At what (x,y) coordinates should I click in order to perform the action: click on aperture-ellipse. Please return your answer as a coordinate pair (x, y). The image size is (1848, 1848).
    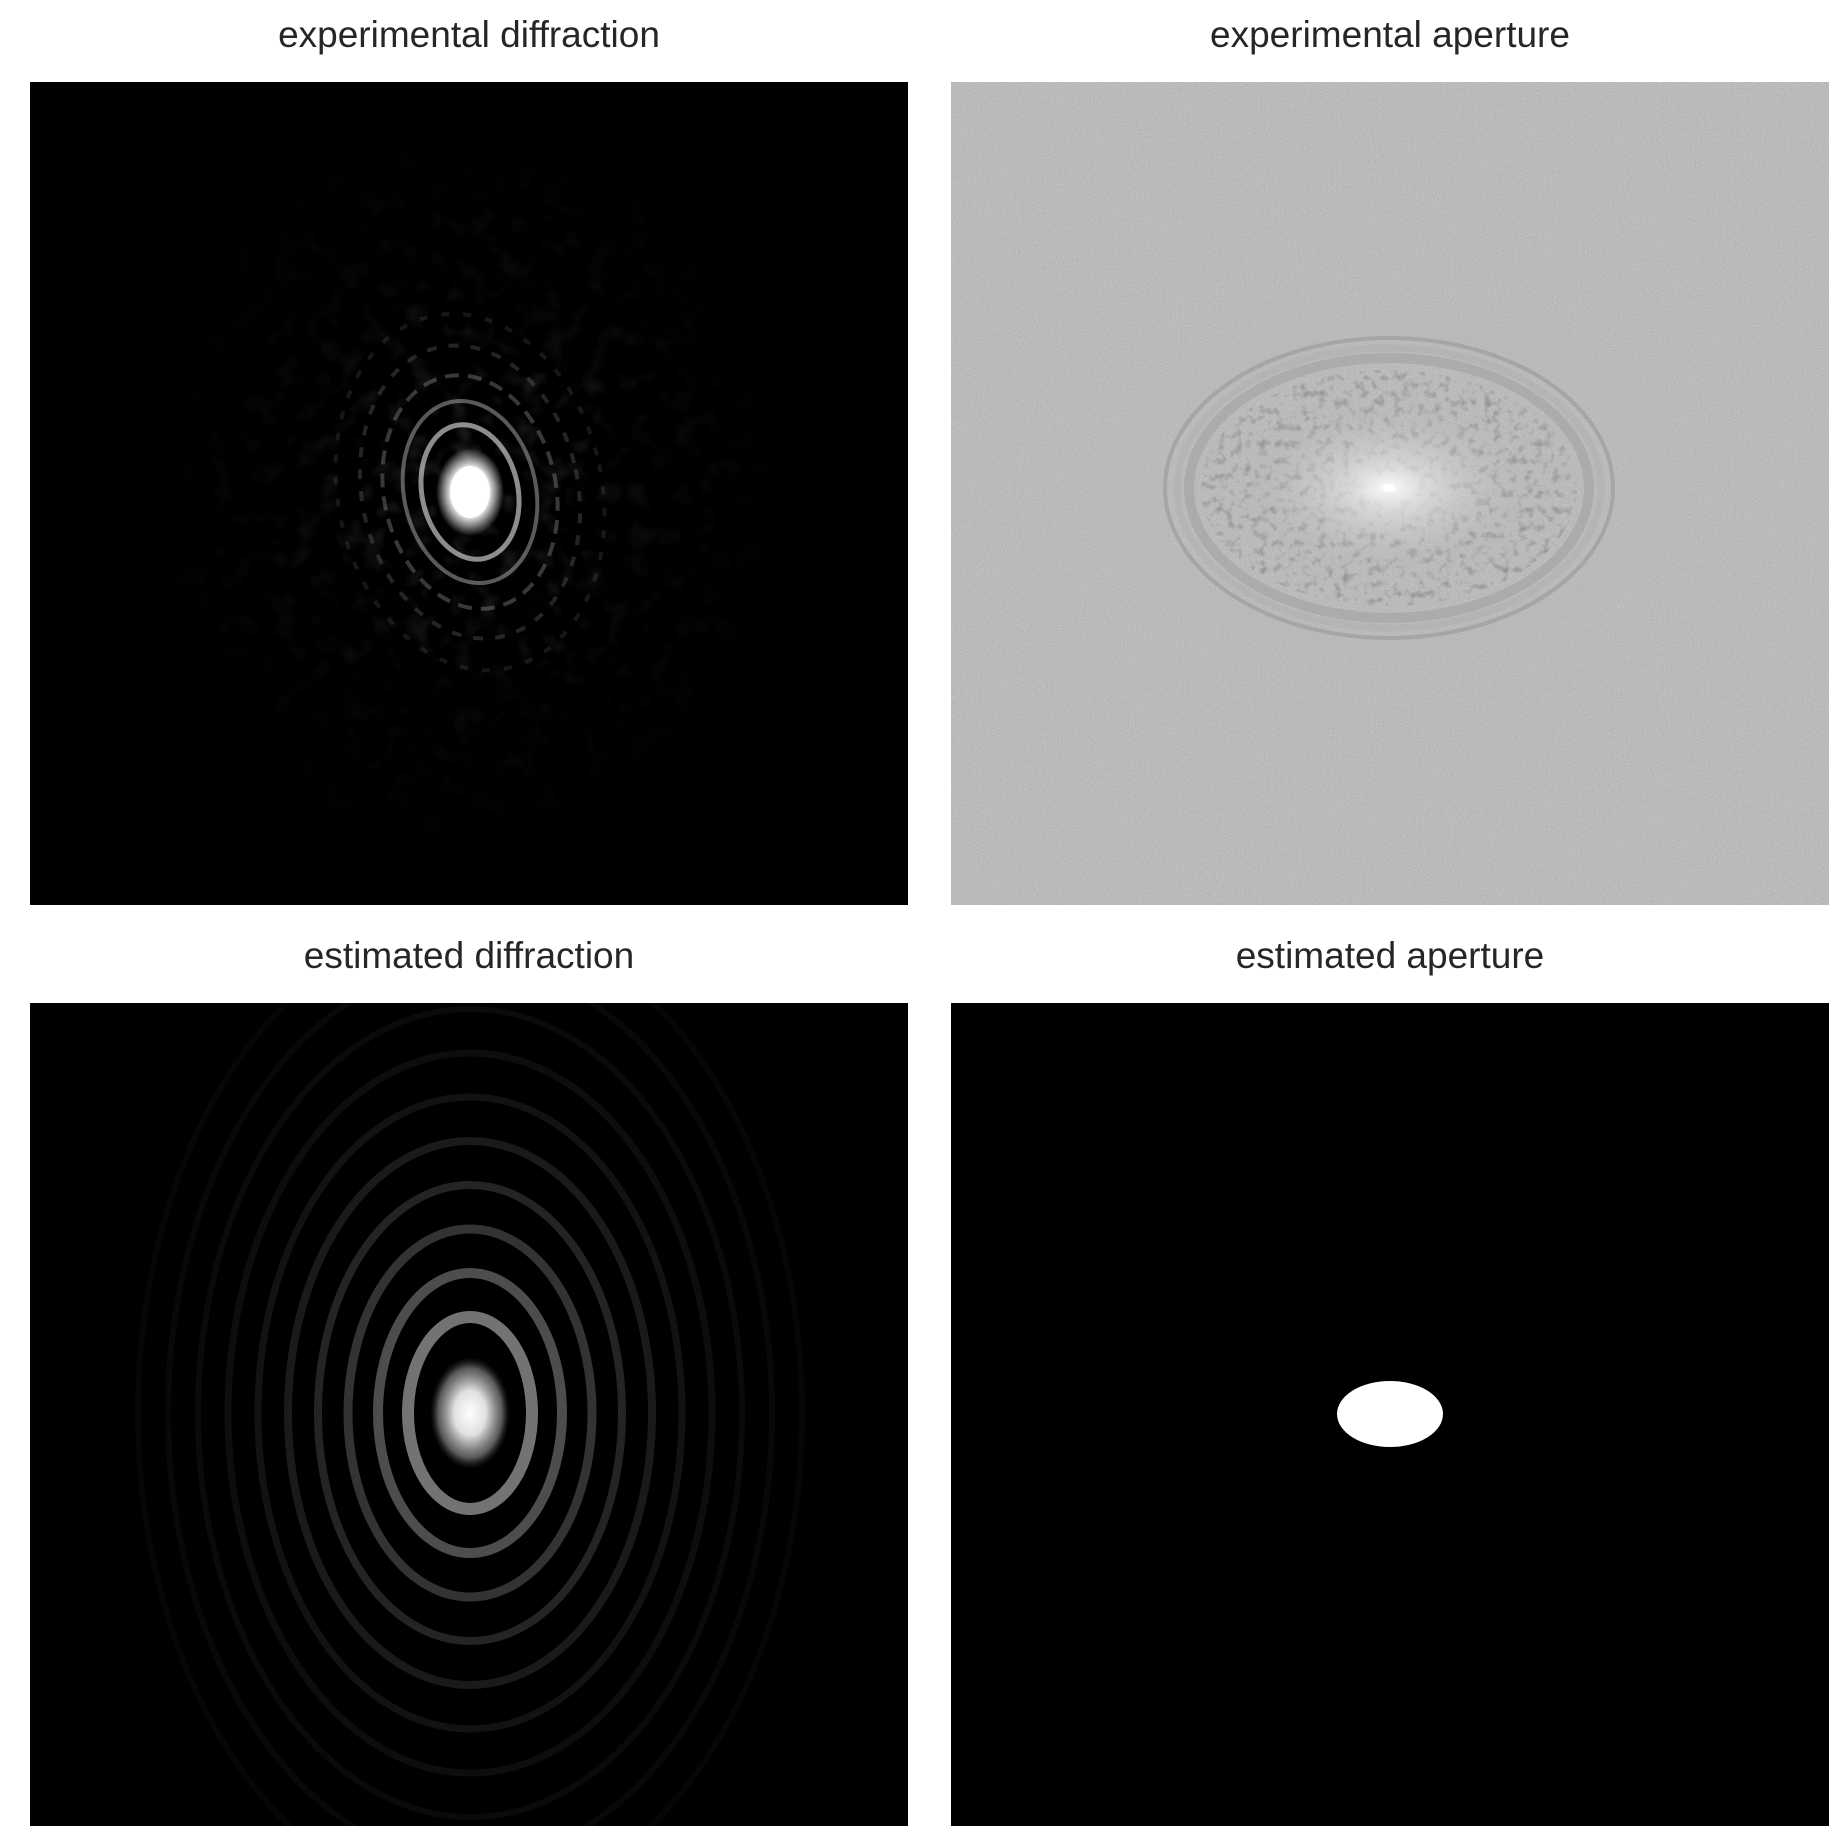
    Looking at the image, I should click on (1390, 1414).